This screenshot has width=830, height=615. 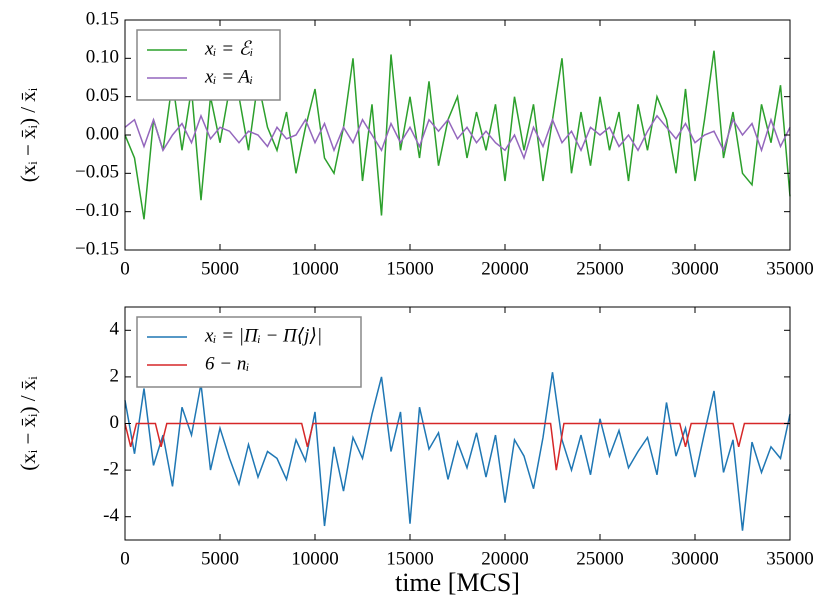 What do you see at coordinates (102, 95) in the screenshot?
I see `y-tick-label: 0.05` at bounding box center [102, 95].